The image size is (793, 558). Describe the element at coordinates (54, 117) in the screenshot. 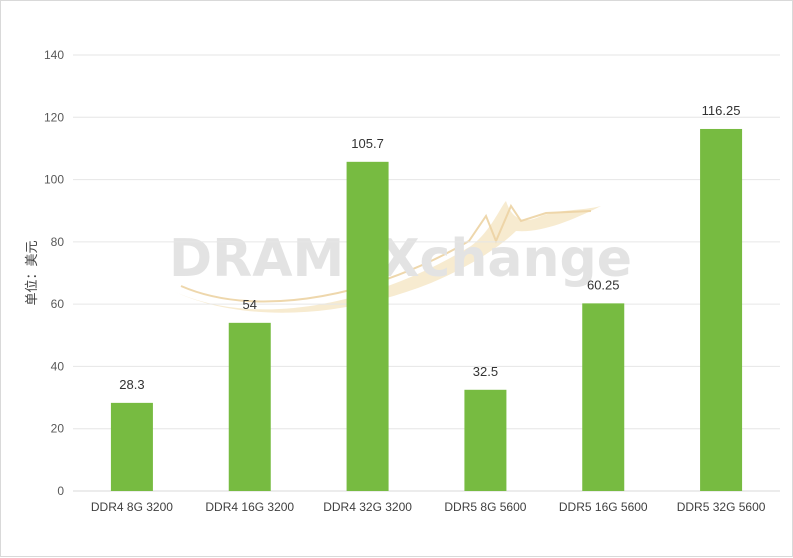

I see `y-tick-label: 120` at that location.